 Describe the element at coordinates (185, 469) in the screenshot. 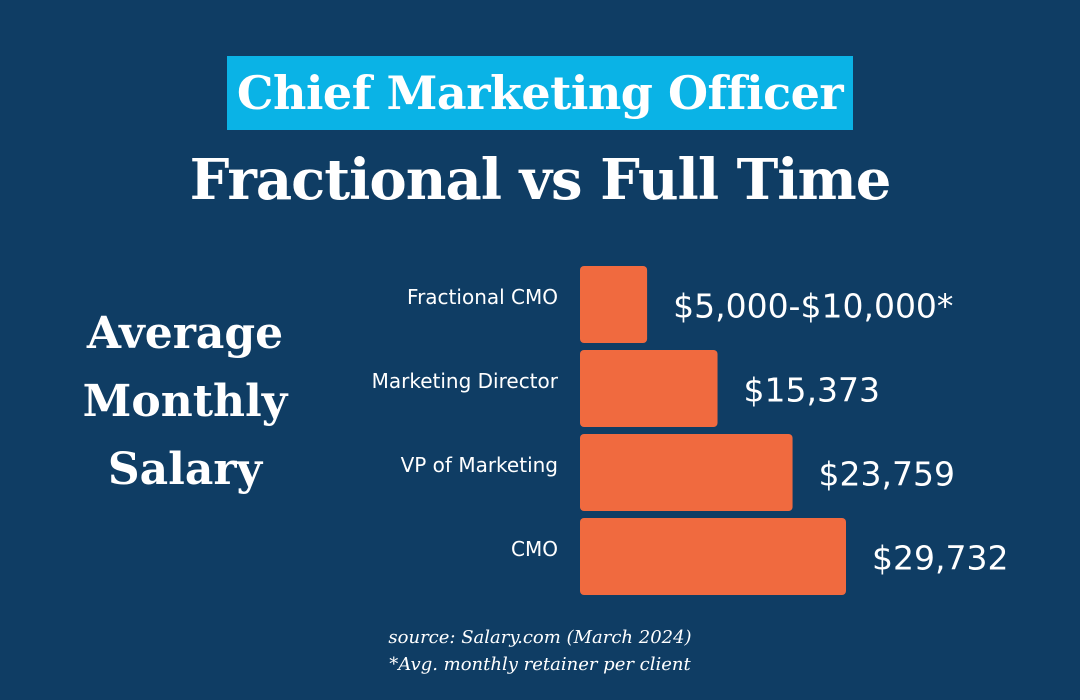

I see `side-label-line: Salary` at that location.